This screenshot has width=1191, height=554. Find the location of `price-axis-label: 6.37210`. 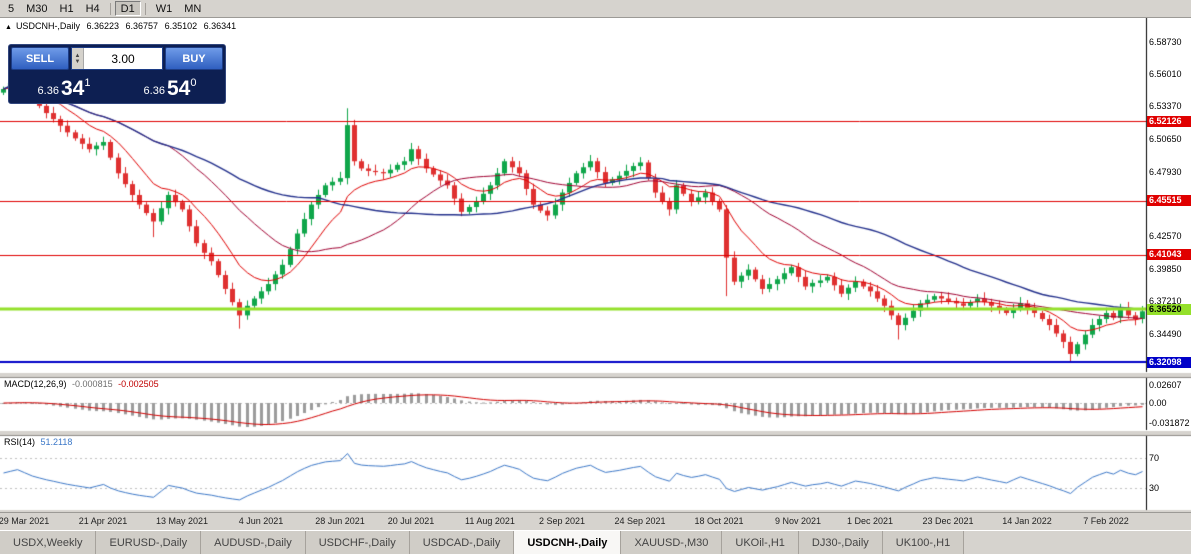

price-axis-label: 6.37210 is located at coordinates (1165, 300).